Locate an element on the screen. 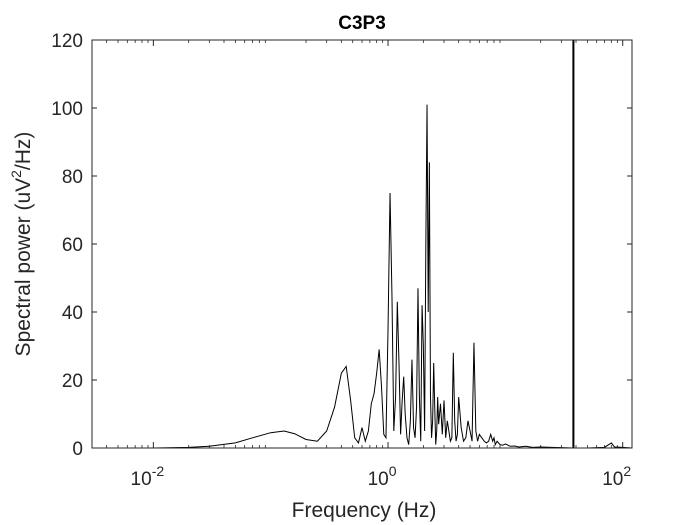  y-tick-label-2: 40 is located at coordinates (72, 313).